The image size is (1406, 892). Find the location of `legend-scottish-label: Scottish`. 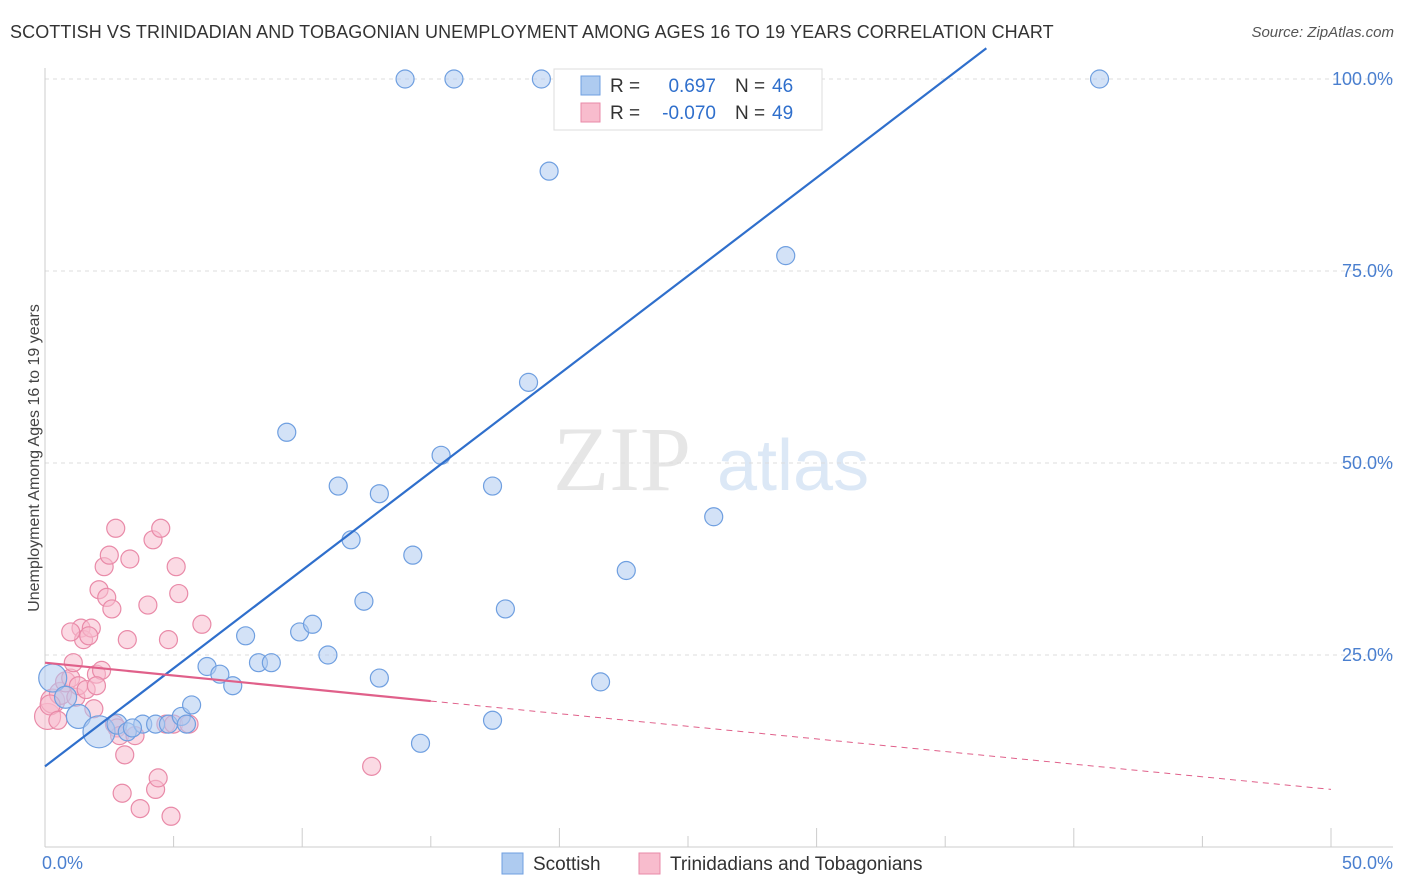

legend-scottish-label: Scottish is located at coordinates (567, 864).